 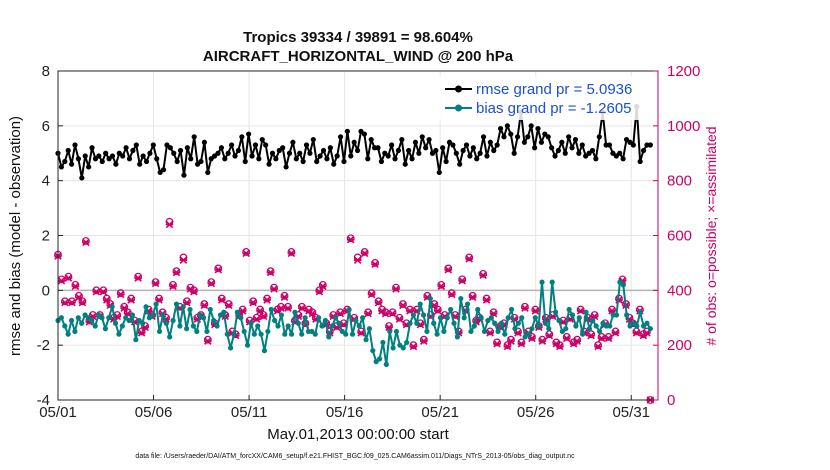 I want to click on y-right-tick-label: 800, so click(x=679, y=181).